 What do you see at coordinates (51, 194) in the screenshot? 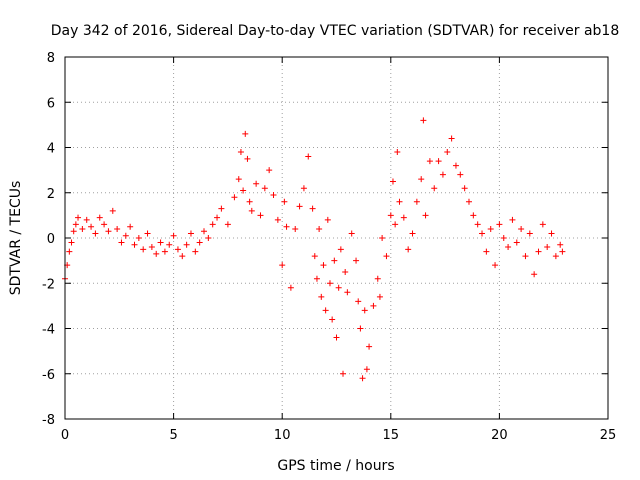
I see `y-tick-label: 2` at bounding box center [51, 194].